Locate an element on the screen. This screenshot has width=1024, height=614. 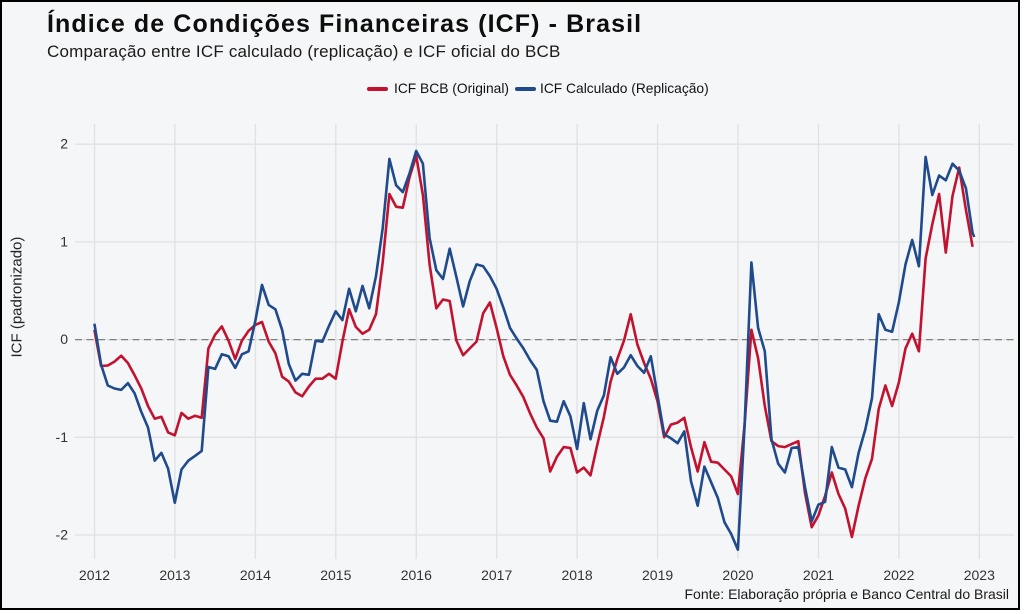
svg-text: 2 is located at coordinates (64, 144).